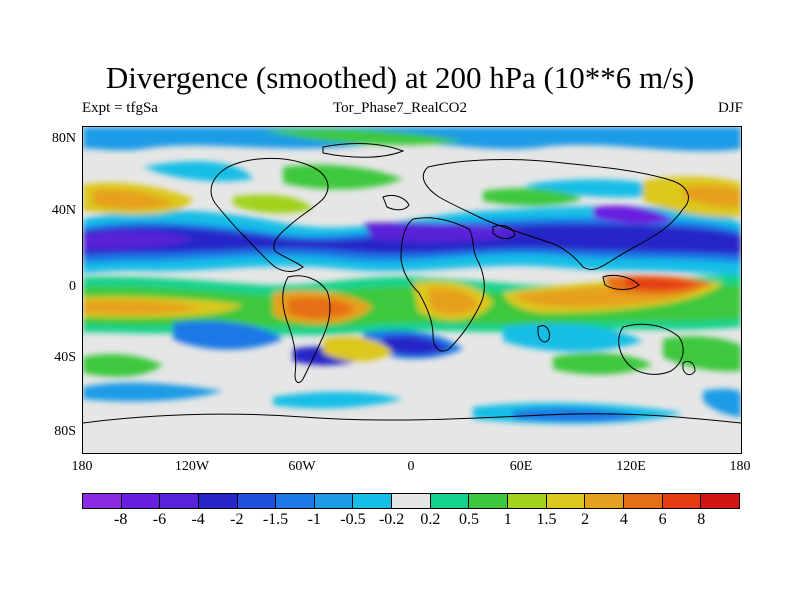  Describe the element at coordinates (198, 519) in the screenshot. I see `colorbar-label: -4` at that location.